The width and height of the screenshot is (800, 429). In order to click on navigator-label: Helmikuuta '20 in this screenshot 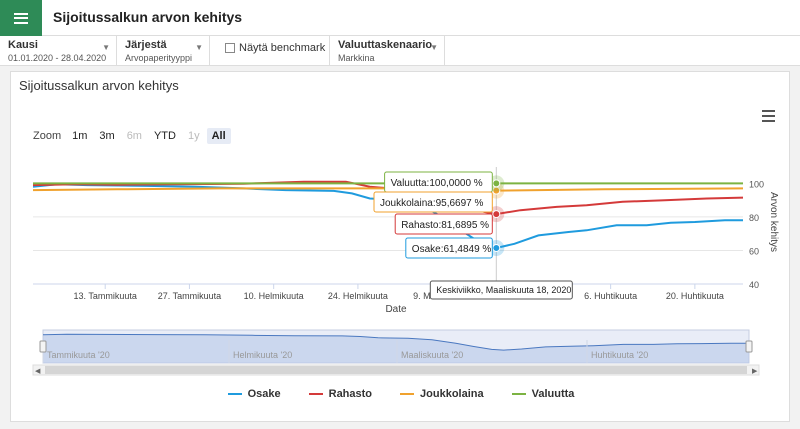, I will do `click(262, 355)`.